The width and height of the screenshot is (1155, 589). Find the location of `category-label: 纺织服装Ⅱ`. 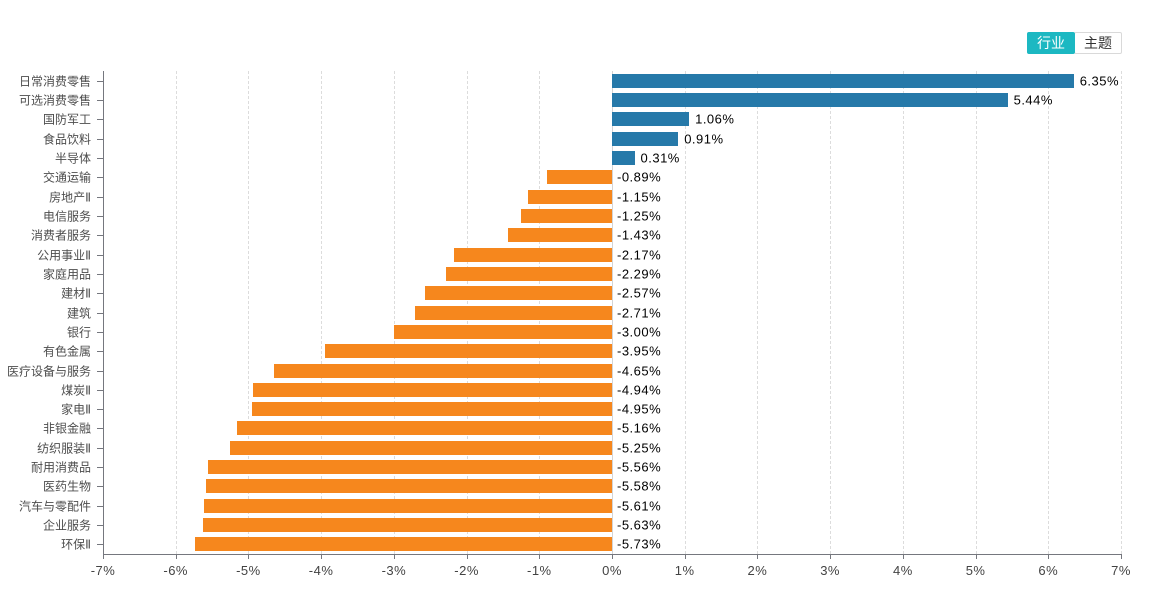

category-label: 纺织服装Ⅱ is located at coordinates (64, 448).